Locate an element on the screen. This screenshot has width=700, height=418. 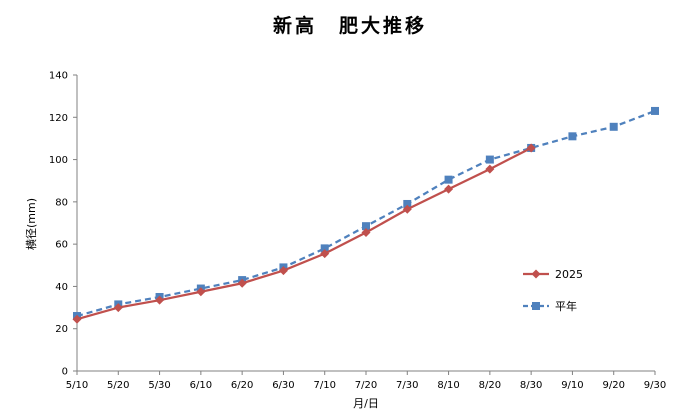
x-tick-label: 9/20 is located at coordinates (613, 385).